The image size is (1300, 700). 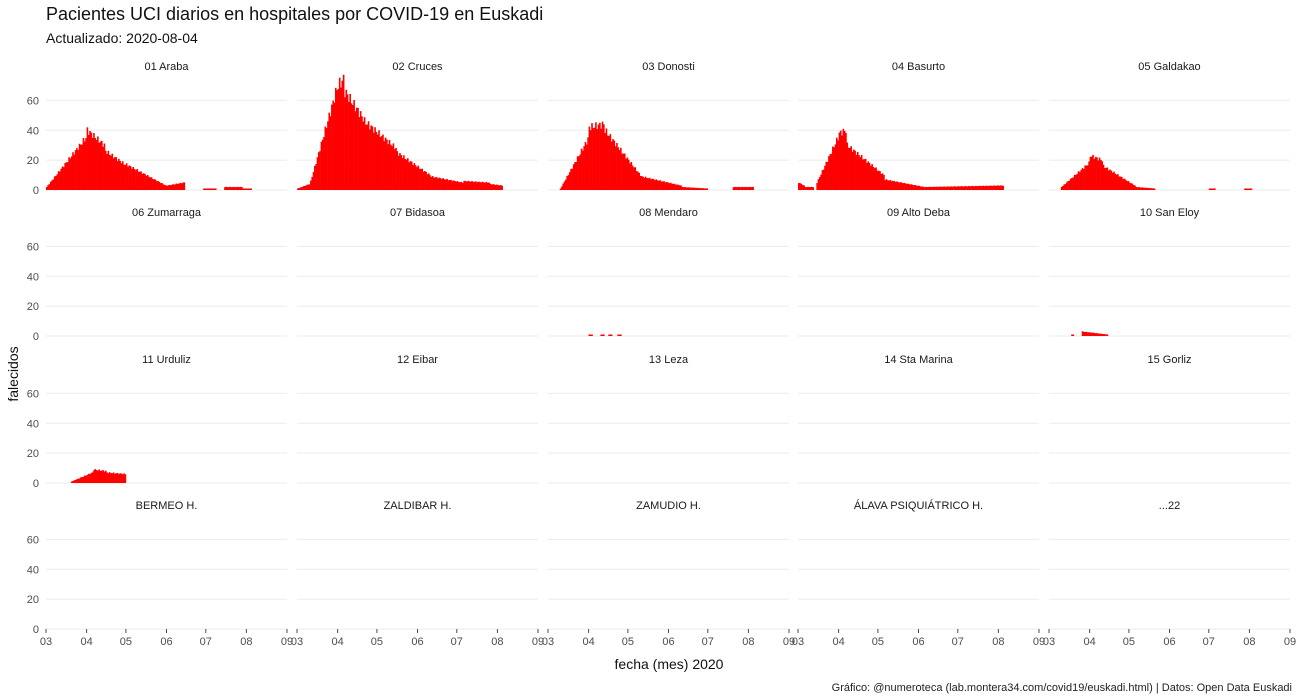 I want to click on facet-panel: 04 Basurto, so click(x=918, y=126).